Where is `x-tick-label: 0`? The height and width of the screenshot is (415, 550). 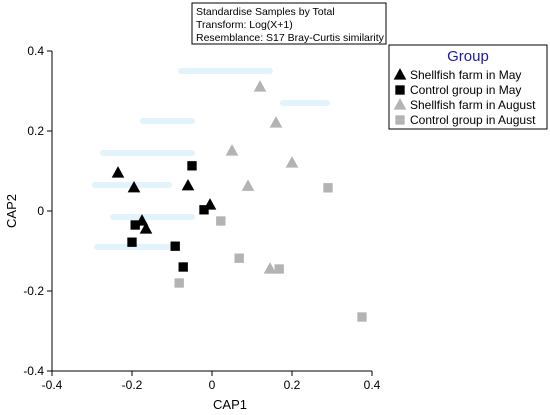 x-tick-label: 0 is located at coordinates (212, 385).